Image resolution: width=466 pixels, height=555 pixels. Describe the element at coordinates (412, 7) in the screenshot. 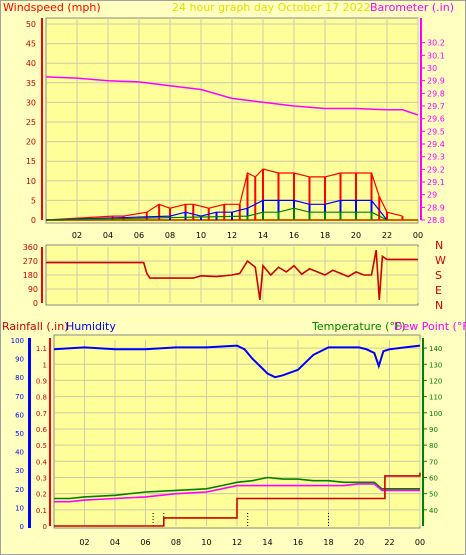

I see `barometer-axis-label: Barometer (.in)` at that location.